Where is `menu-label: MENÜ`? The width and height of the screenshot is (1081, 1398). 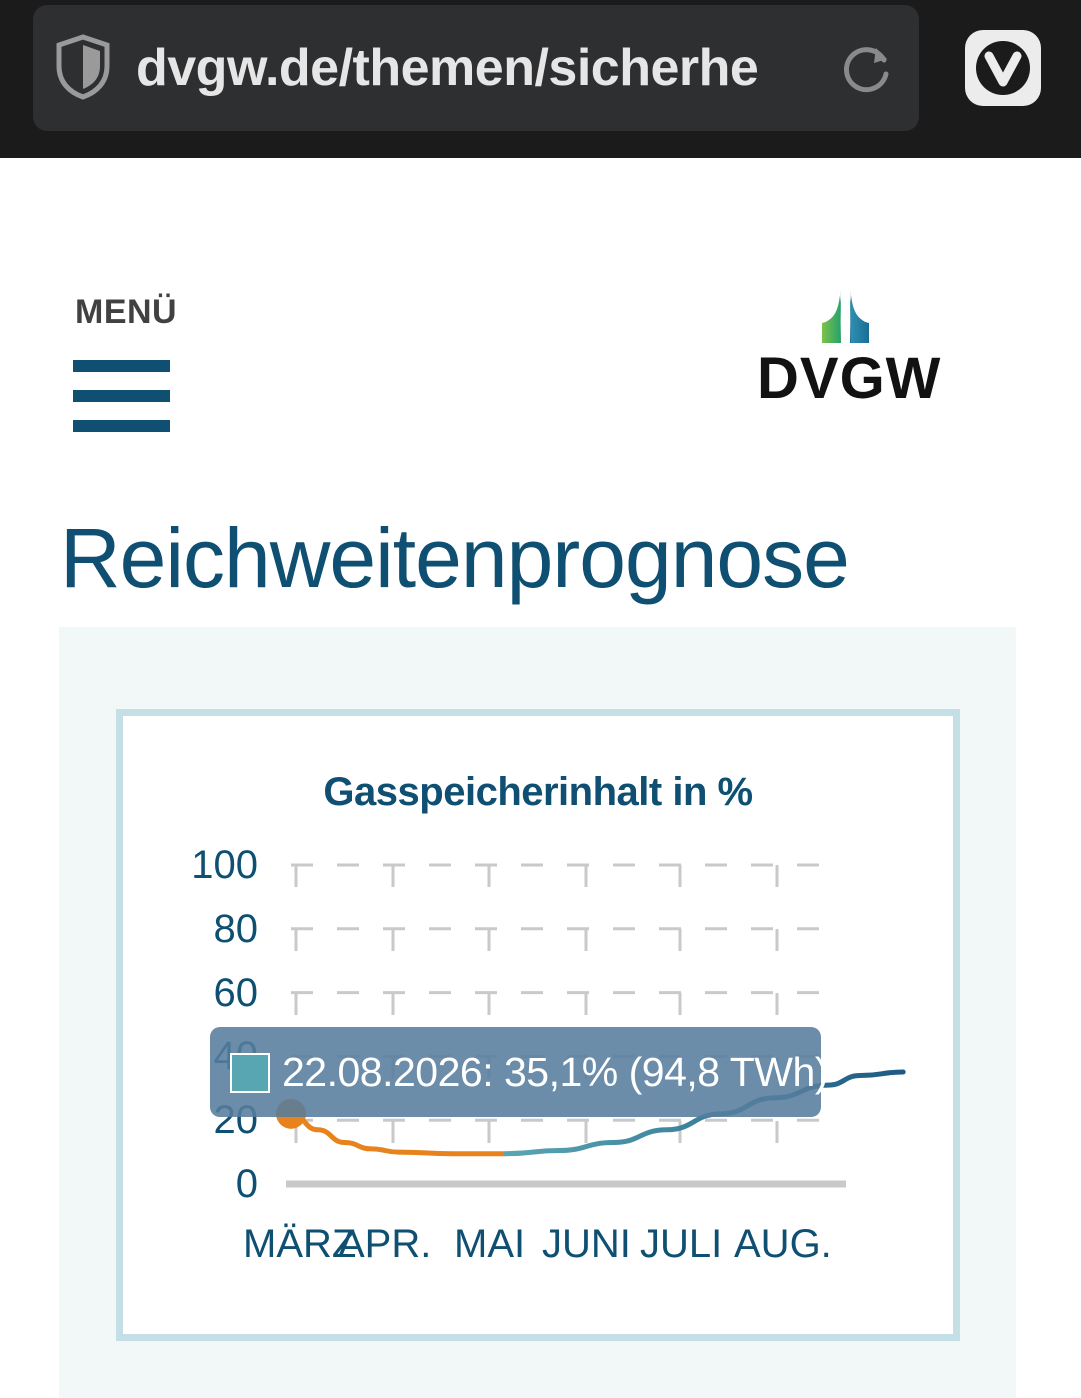
menu-label: MENÜ is located at coordinates (126, 312).